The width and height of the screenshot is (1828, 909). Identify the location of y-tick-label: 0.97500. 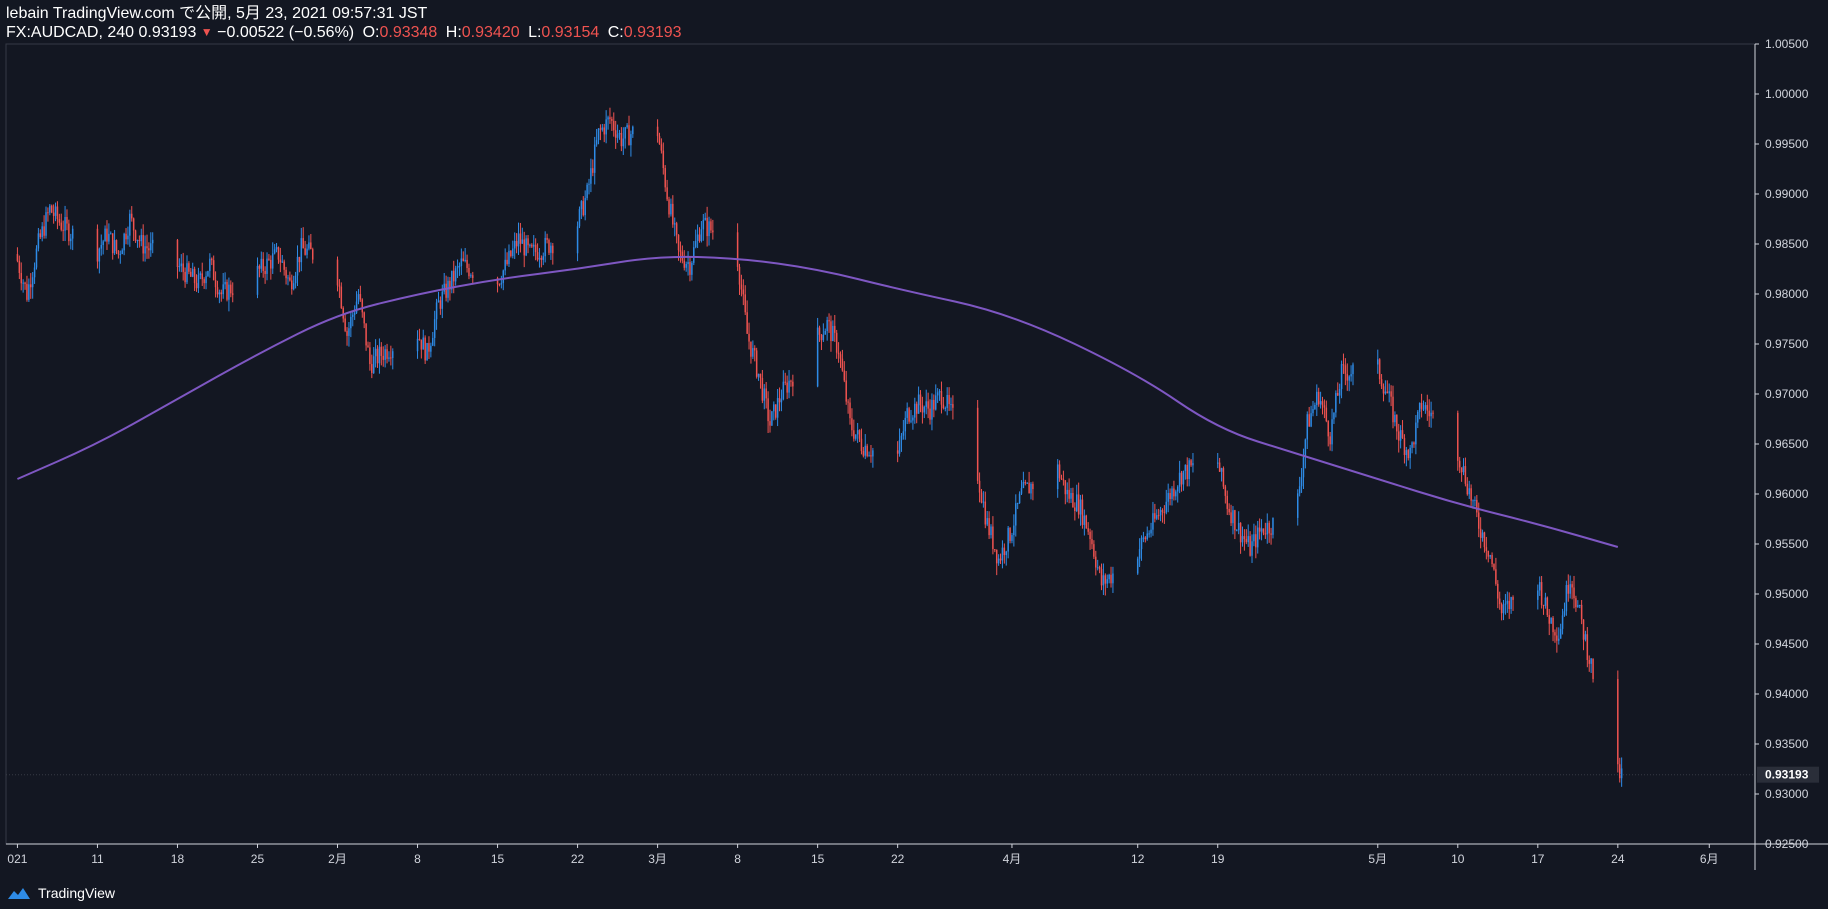
(1787, 344).